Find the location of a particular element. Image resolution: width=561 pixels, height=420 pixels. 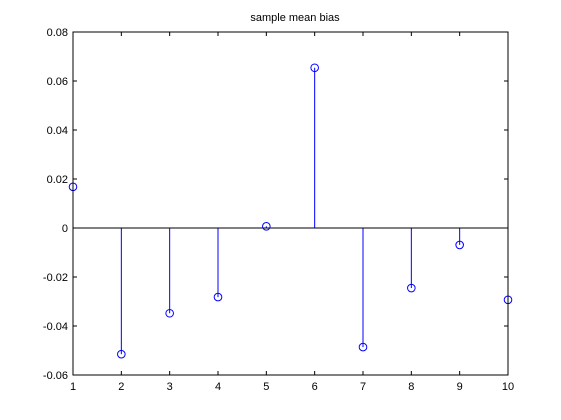

y-tick-label: 0.02 is located at coordinates (57, 180).